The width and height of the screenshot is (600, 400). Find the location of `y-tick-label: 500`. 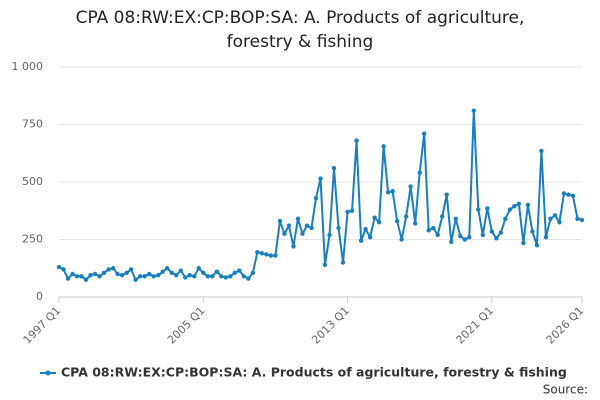

y-tick-label: 500 is located at coordinates (32, 181).